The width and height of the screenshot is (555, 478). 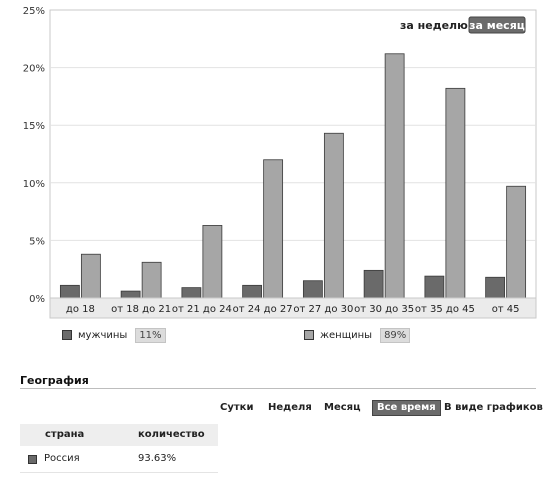 What do you see at coordinates (34, 155) in the screenshot?
I see `y-axis-ticks: 0% 5% 10% 15% 20% 25%` at bounding box center [34, 155].